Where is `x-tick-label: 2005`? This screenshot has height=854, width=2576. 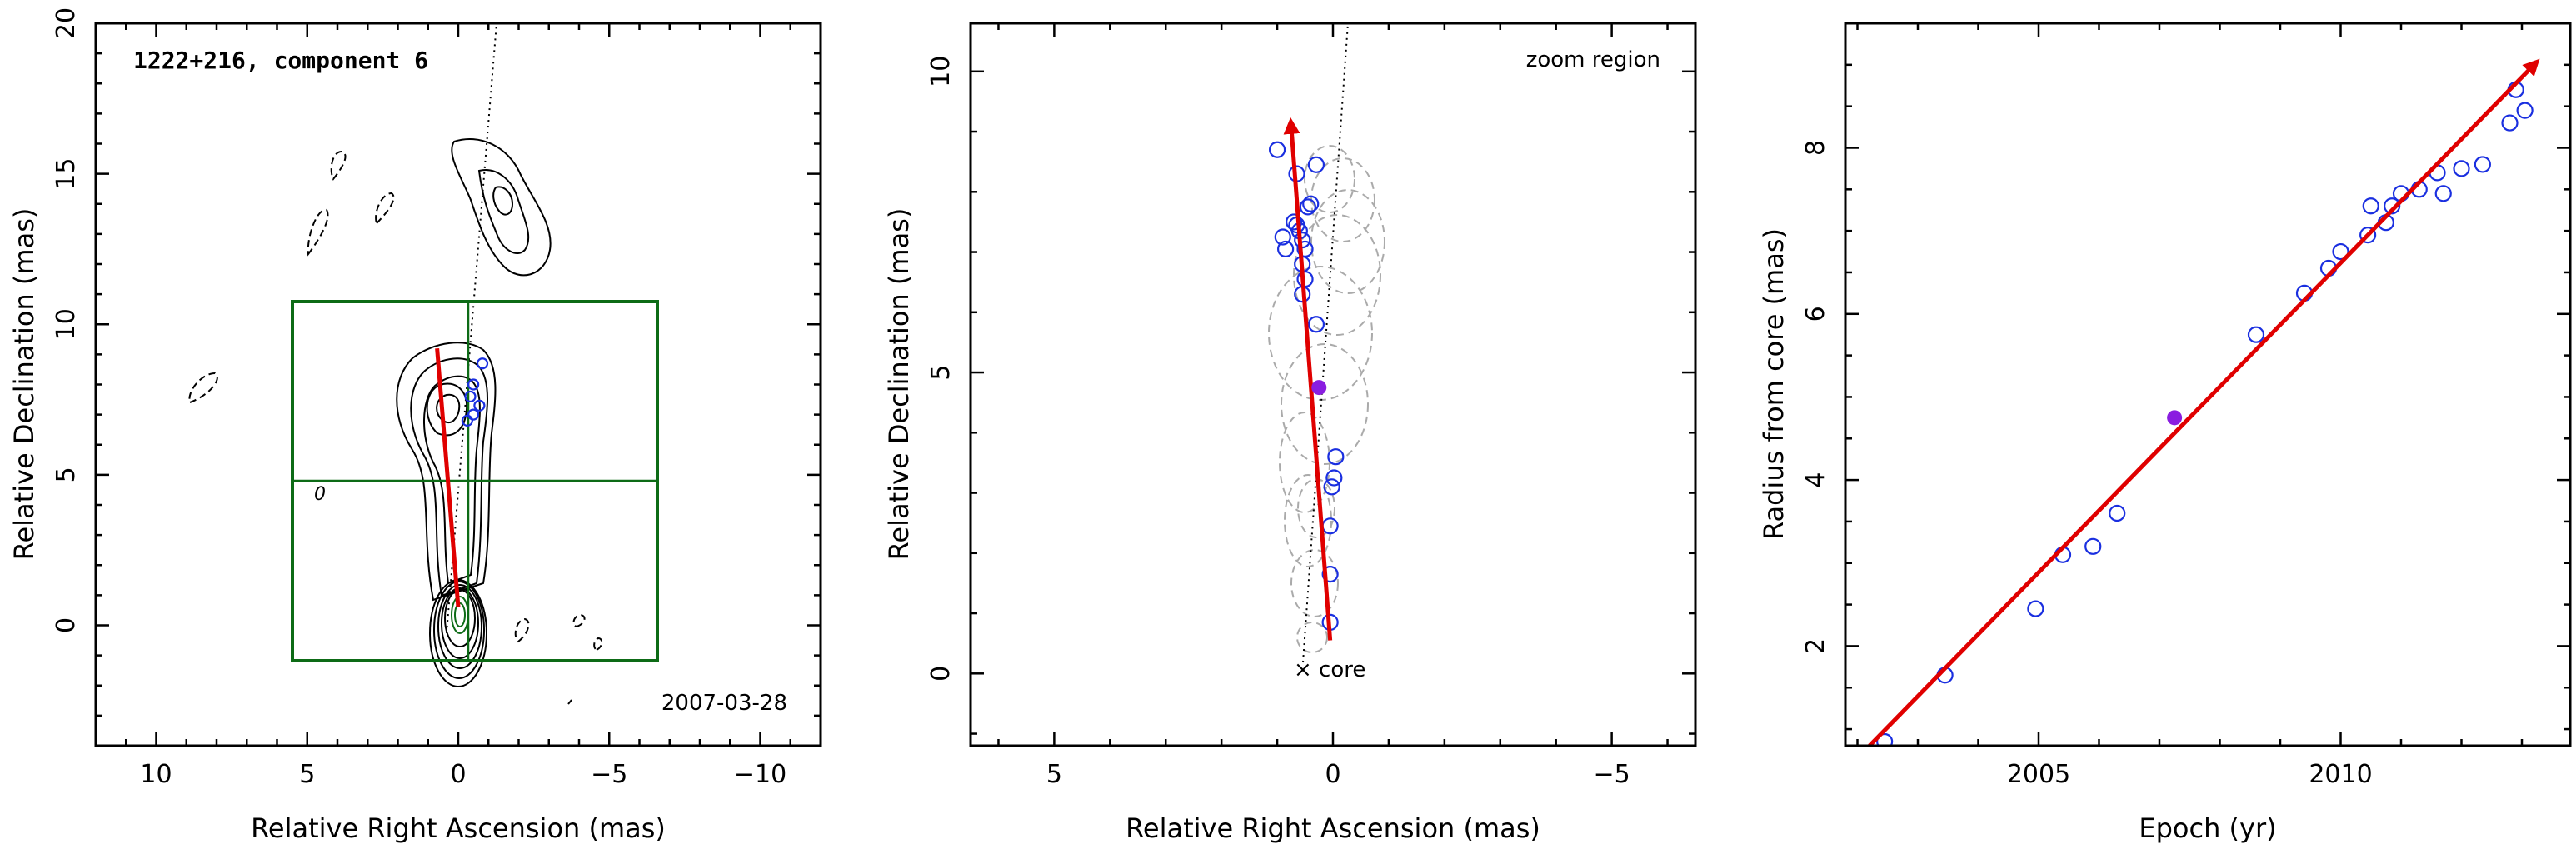
x-tick-label: 2005 is located at coordinates (2038, 774).